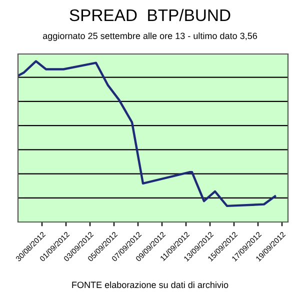 The image size is (300, 300). I want to click on chart-title: SPREAD BTP/BUND, so click(150, 15).